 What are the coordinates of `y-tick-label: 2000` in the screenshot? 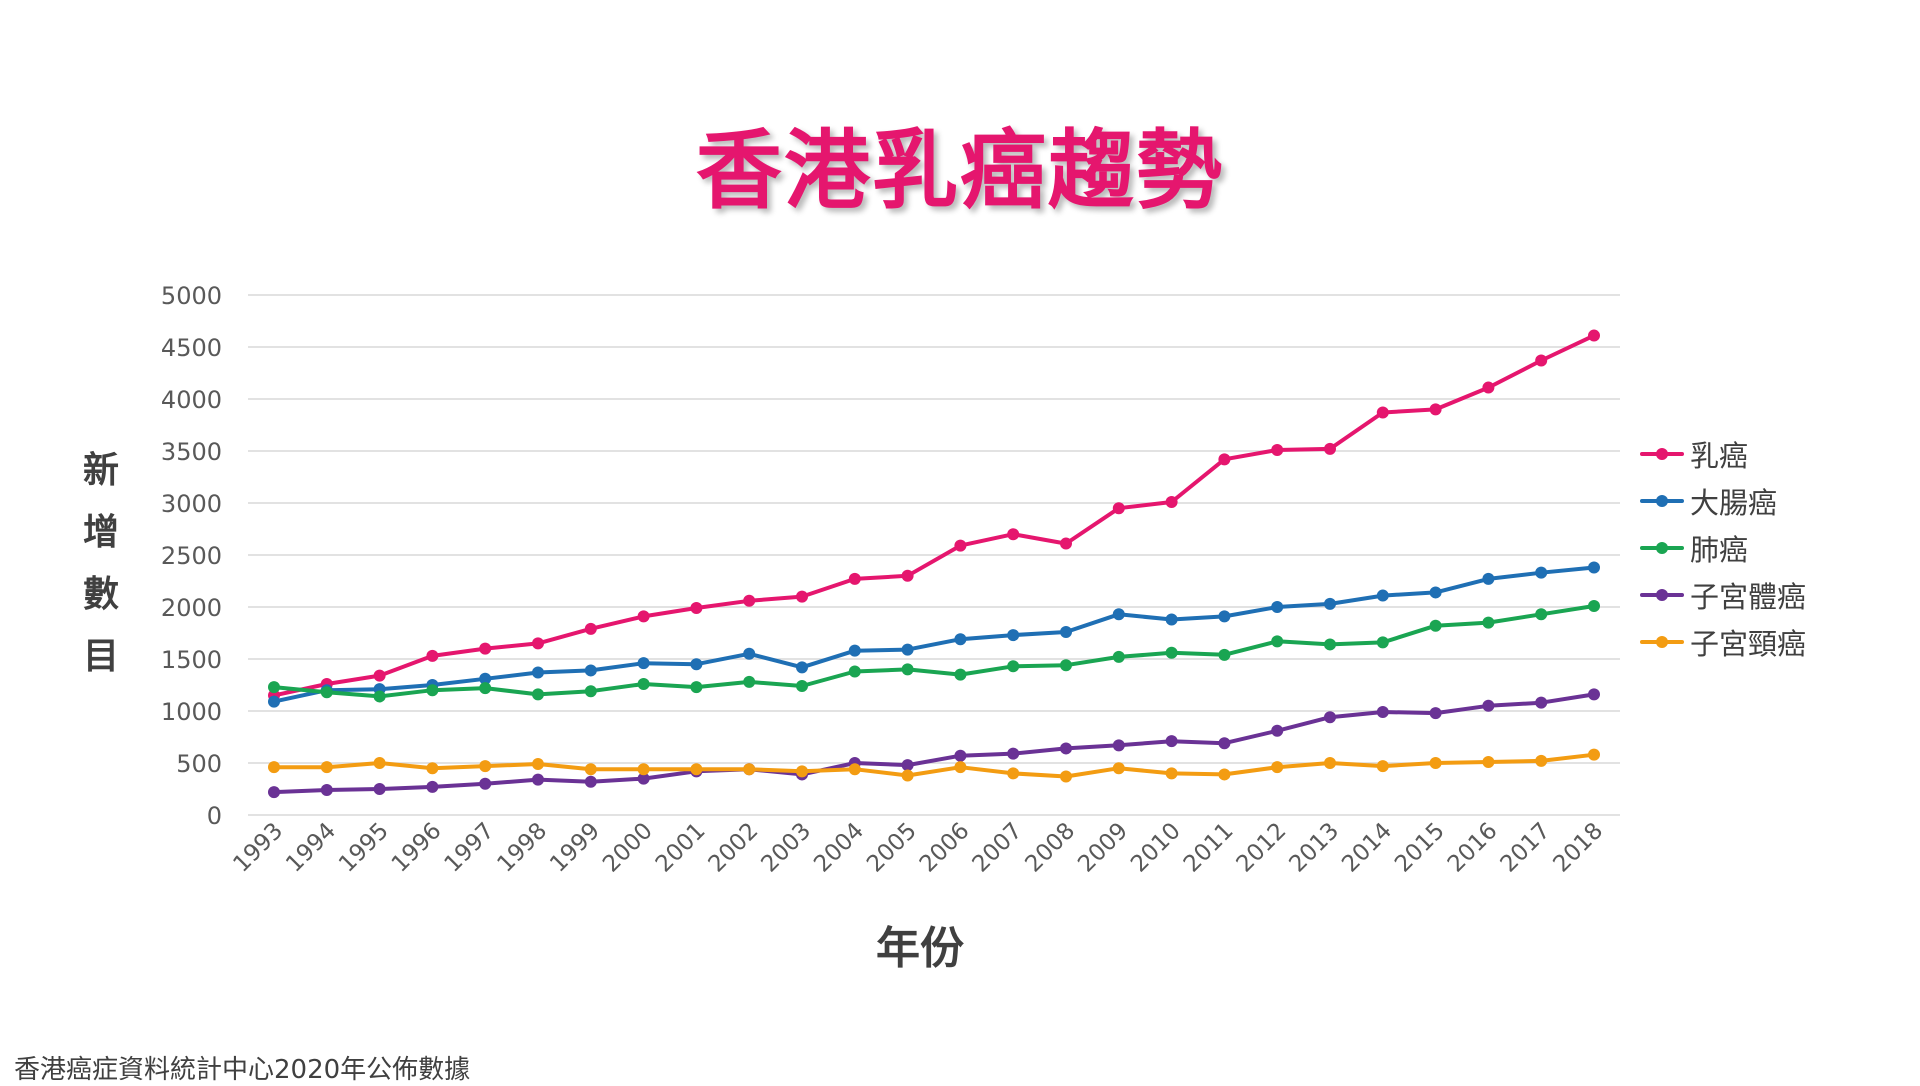 It's located at (191, 608).